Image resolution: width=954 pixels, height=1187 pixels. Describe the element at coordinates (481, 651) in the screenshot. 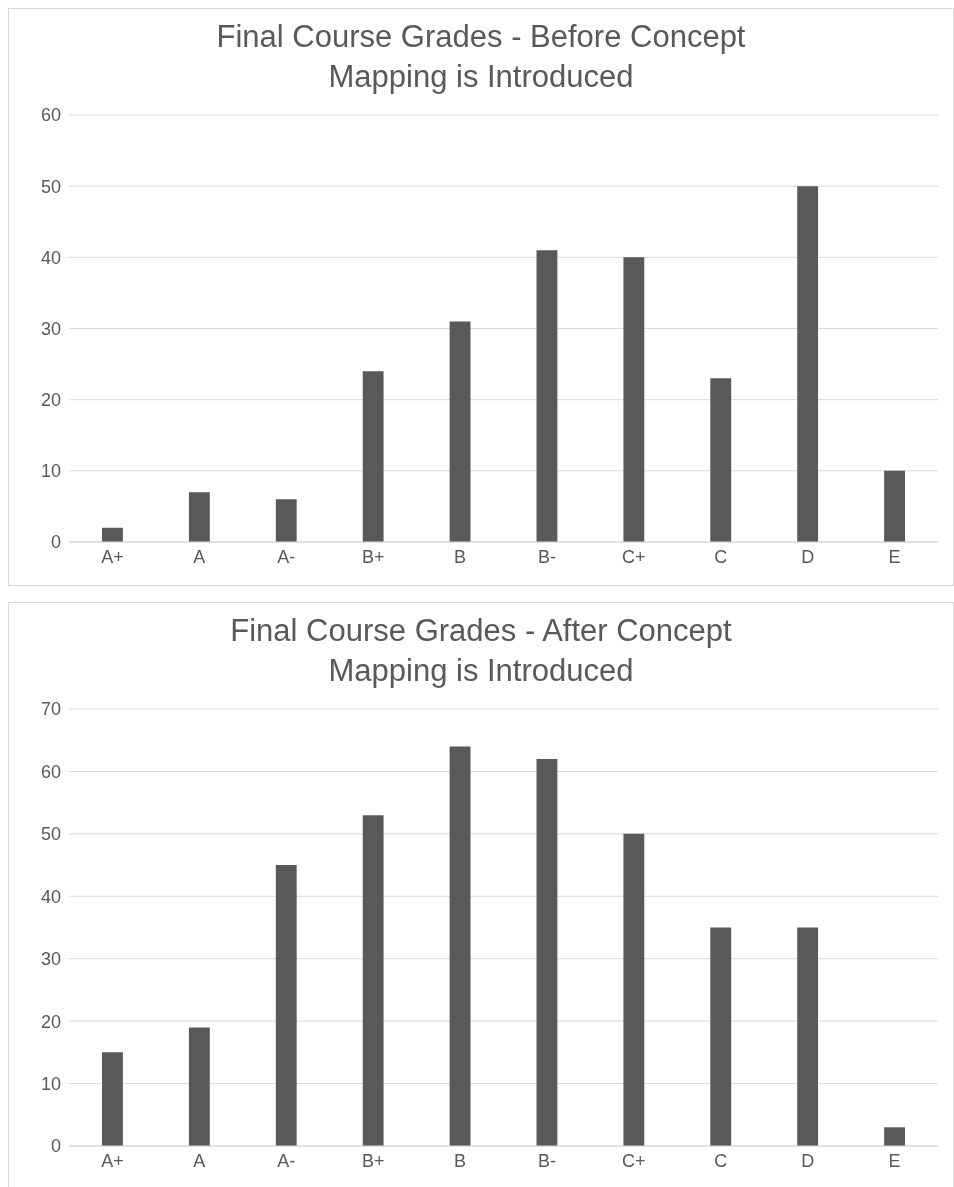

I see `chart-title: Final Course Grades - After Concept Mapping is Introduced` at that location.